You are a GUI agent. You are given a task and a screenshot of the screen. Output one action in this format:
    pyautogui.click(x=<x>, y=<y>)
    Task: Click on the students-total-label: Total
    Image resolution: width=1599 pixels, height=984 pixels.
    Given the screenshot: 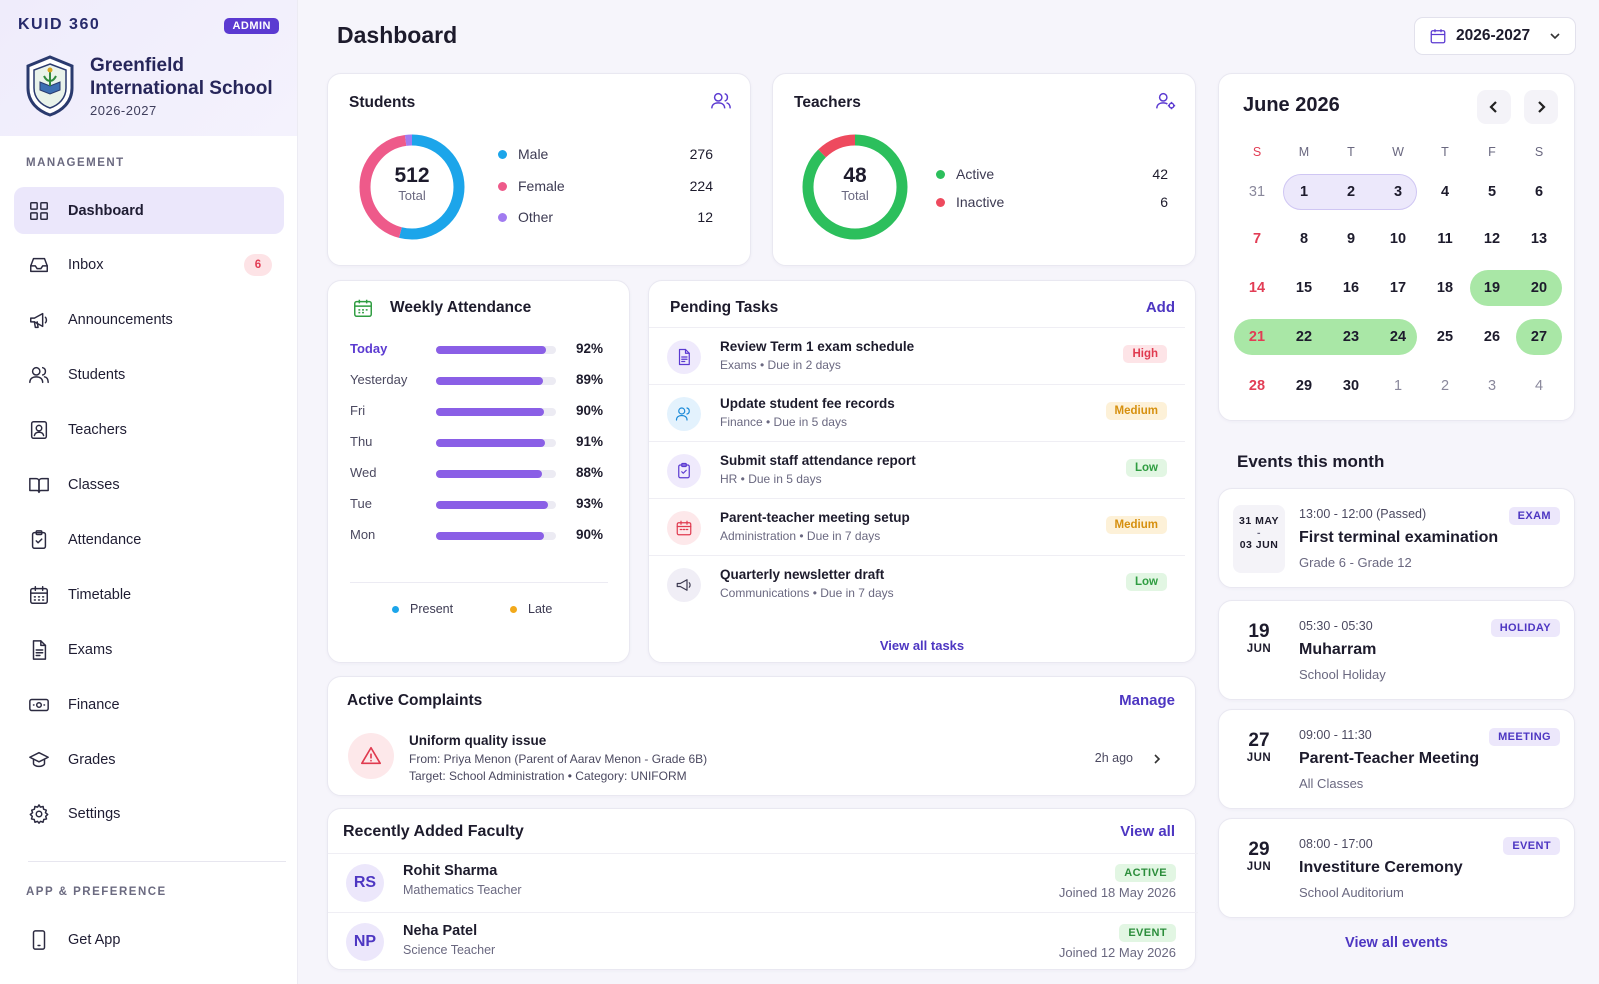 What is the action you would take?
    pyautogui.click(x=412, y=195)
    